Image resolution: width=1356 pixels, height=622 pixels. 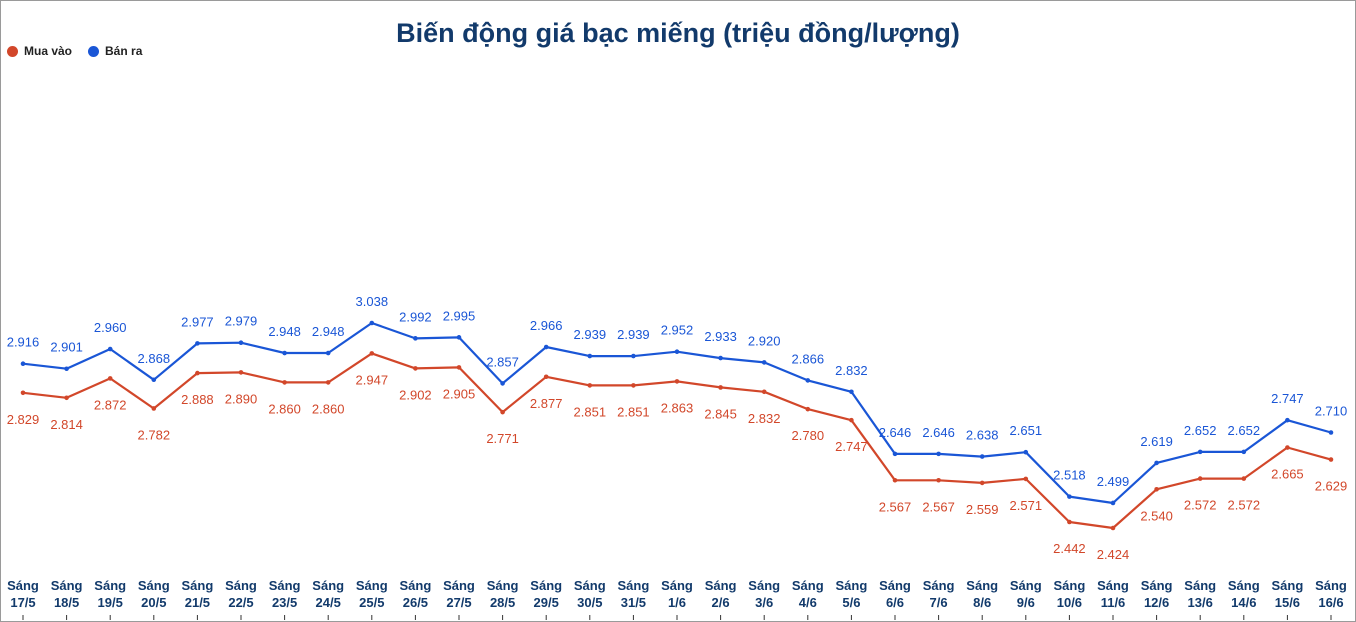 What do you see at coordinates (458, 602) in the screenshot?
I see `x-tick-label: 27/5` at bounding box center [458, 602].